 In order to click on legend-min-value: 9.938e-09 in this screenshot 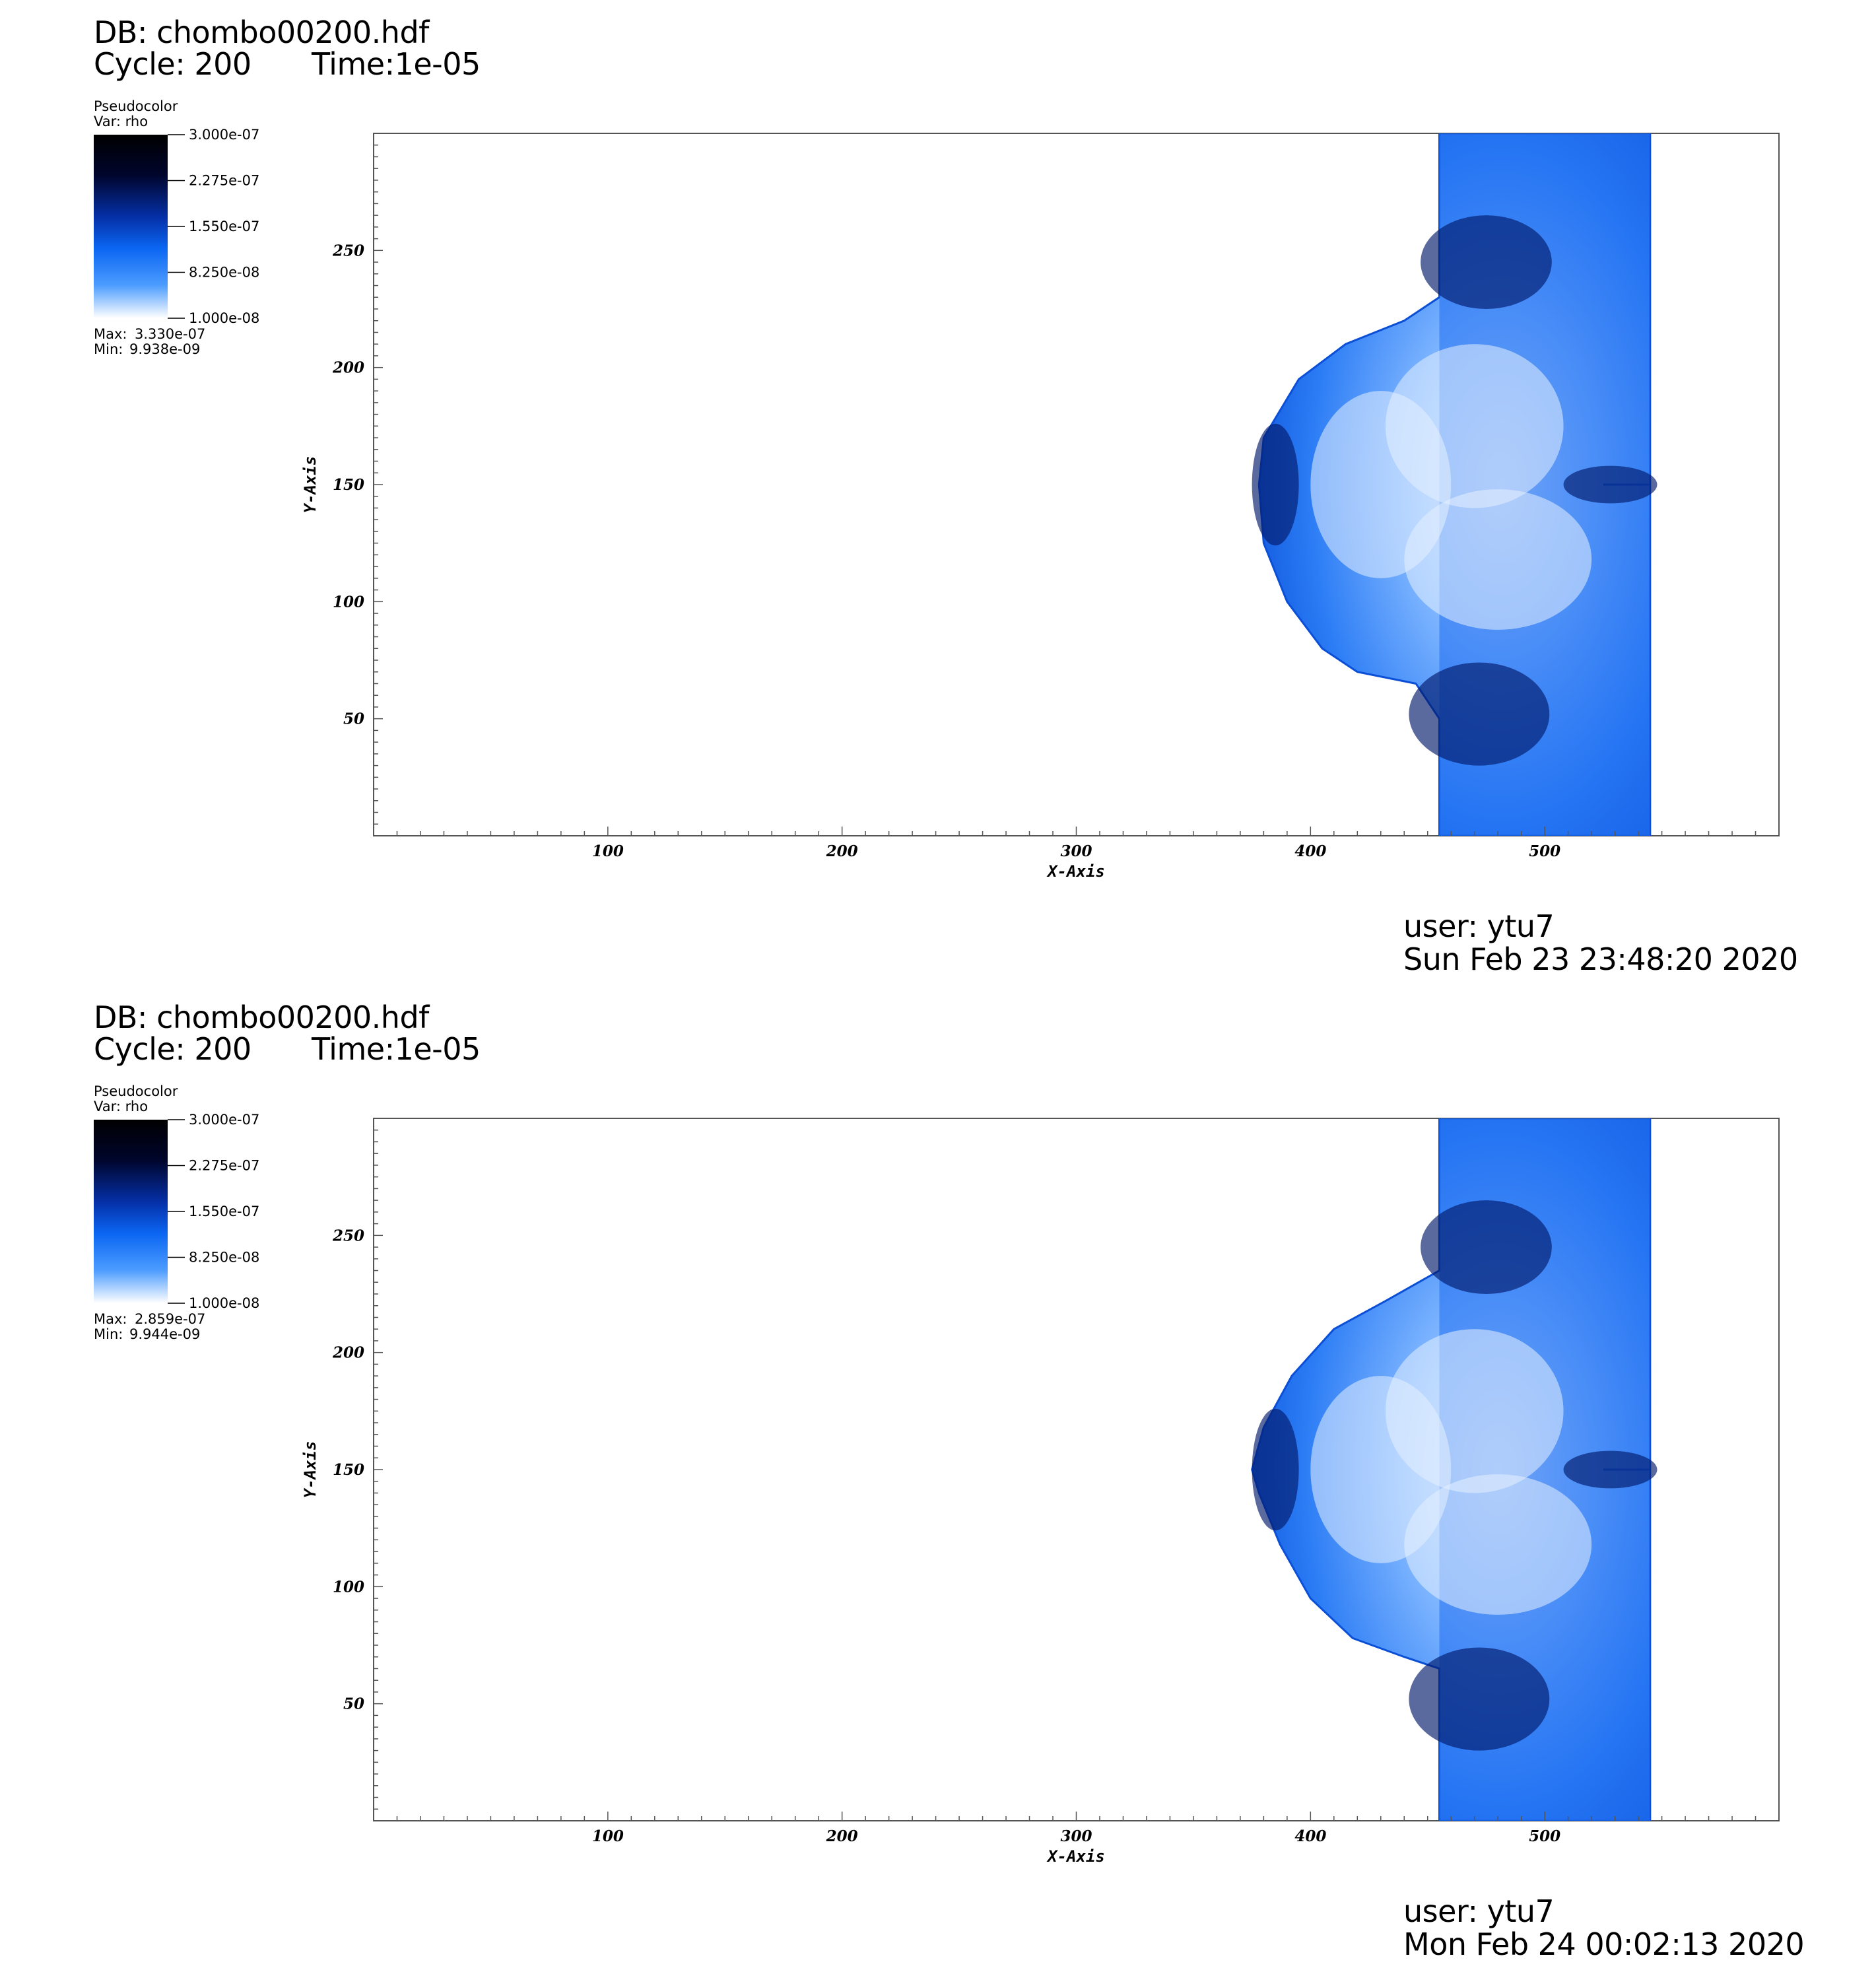, I will do `click(165, 349)`.